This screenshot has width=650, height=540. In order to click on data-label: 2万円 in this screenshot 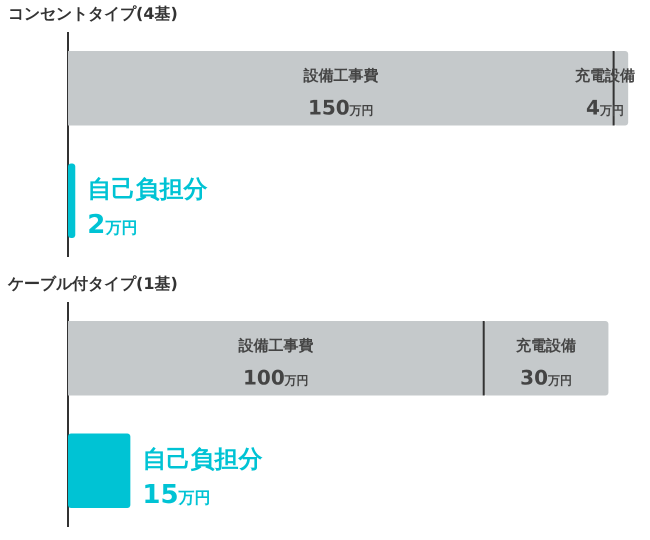, I will do `click(112, 225)`.